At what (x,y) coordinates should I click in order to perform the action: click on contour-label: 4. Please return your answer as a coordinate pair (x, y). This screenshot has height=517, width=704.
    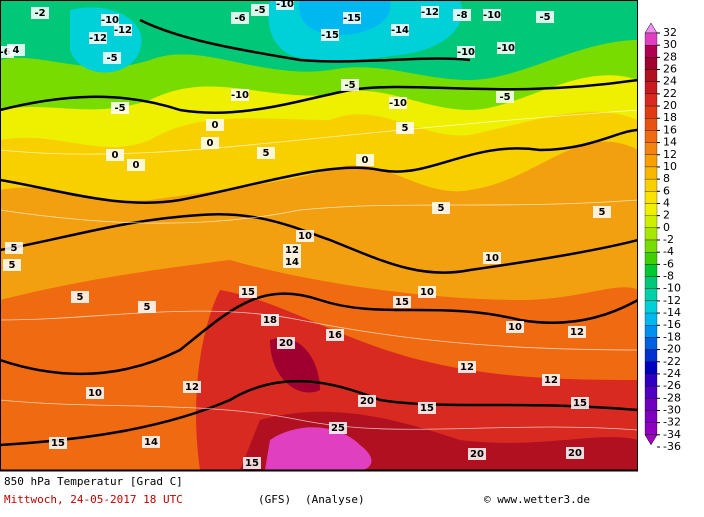
    Looking at the image, I should click on (16, 50).